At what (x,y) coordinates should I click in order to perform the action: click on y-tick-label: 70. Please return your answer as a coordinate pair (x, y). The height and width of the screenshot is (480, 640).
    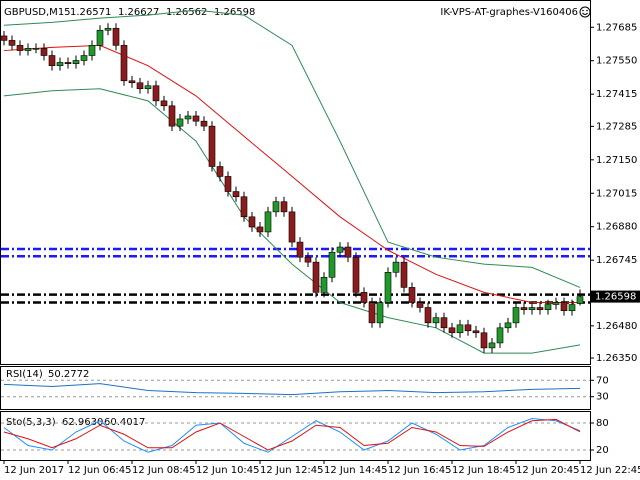
    Looking at the image, I should click on (602, 380).